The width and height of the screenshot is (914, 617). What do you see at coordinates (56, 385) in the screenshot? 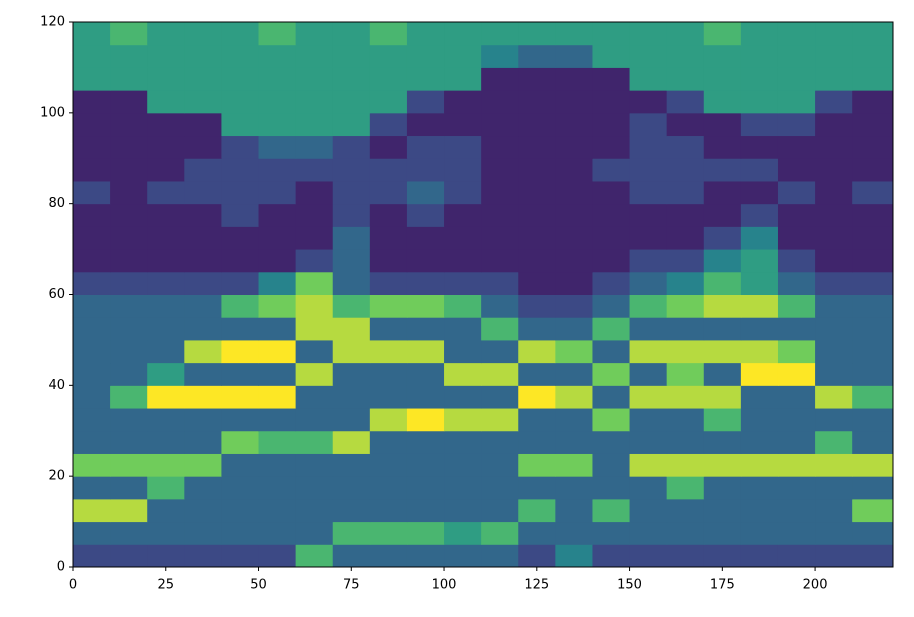
I see `y-tick-label: 40` at bounding box center [56, 385].